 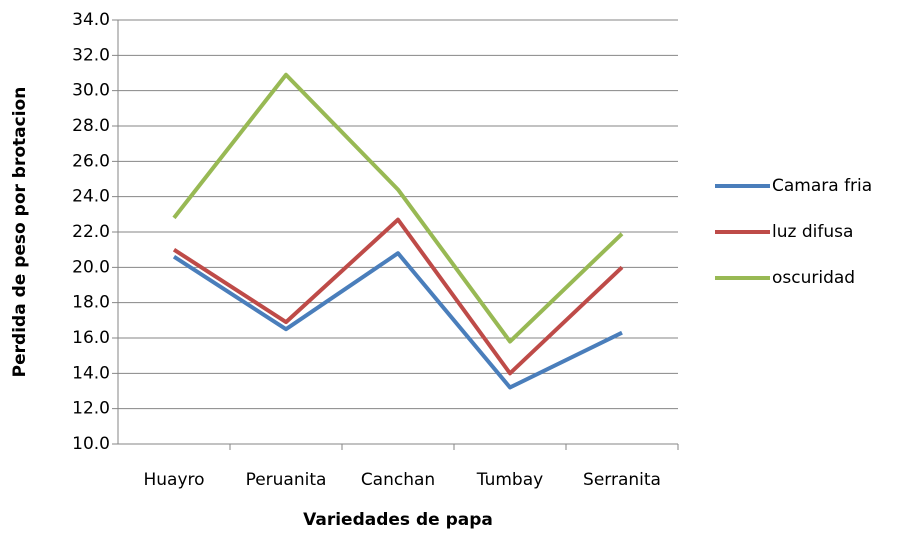 What do you see at coordinates (91, 197) in the screenshot?
I see `y-tick-label: 24.0` at bounding box center [91, 197].